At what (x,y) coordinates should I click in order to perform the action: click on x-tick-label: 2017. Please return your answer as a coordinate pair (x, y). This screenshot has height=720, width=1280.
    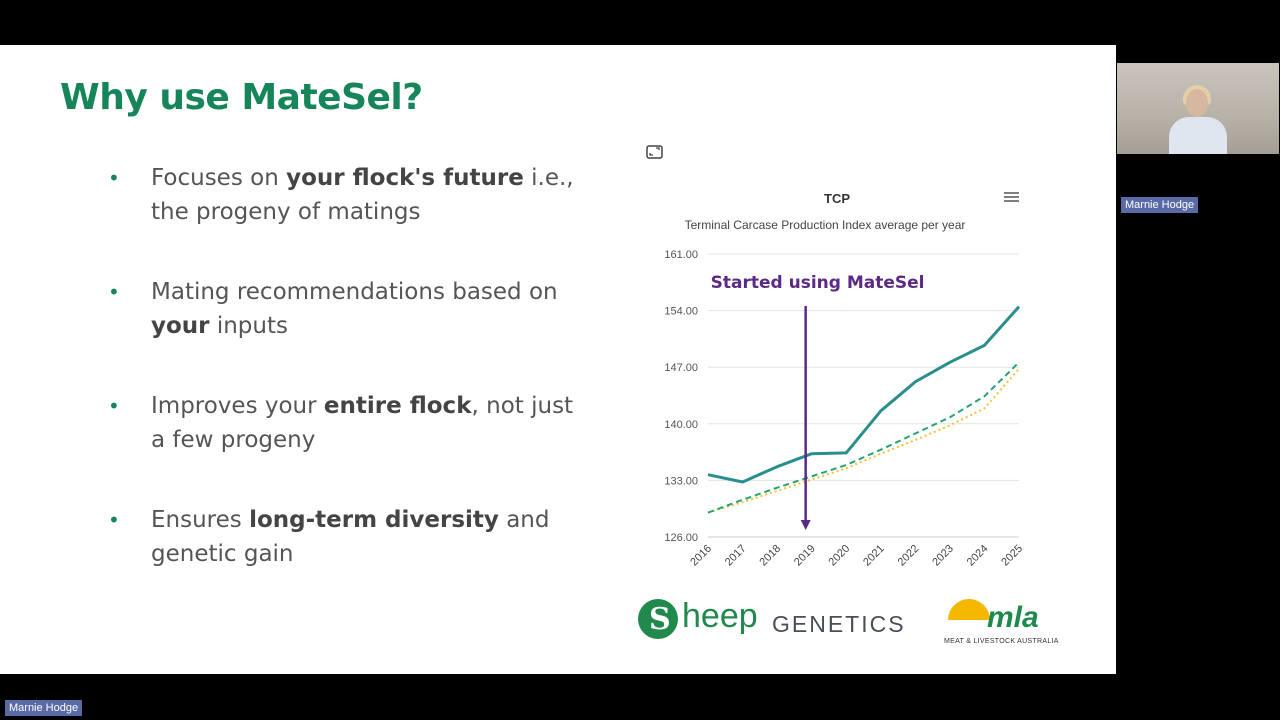
    Looking at the image, I should click on (736, 556).